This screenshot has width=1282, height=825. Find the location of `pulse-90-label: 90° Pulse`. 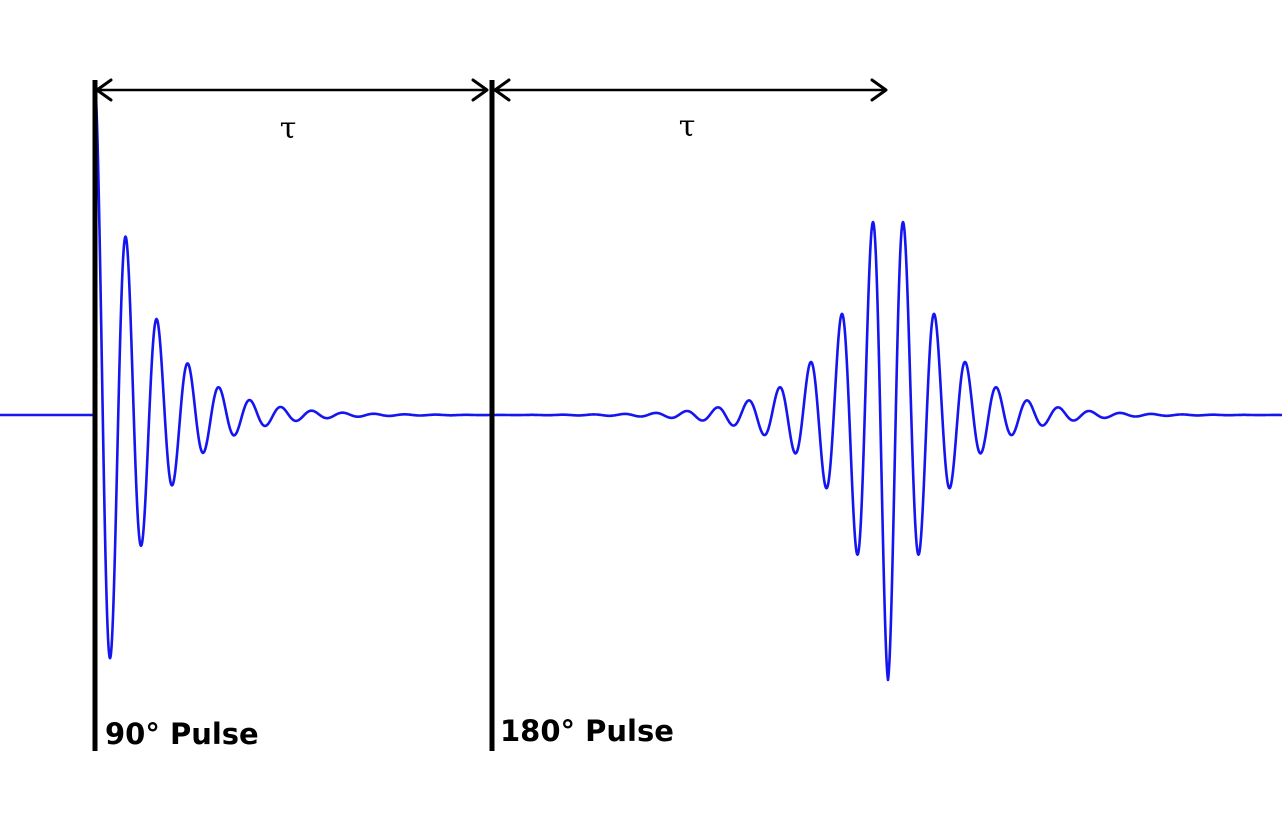

pulse-90-label: 90° Pulse is located at coordinates (182, 734).